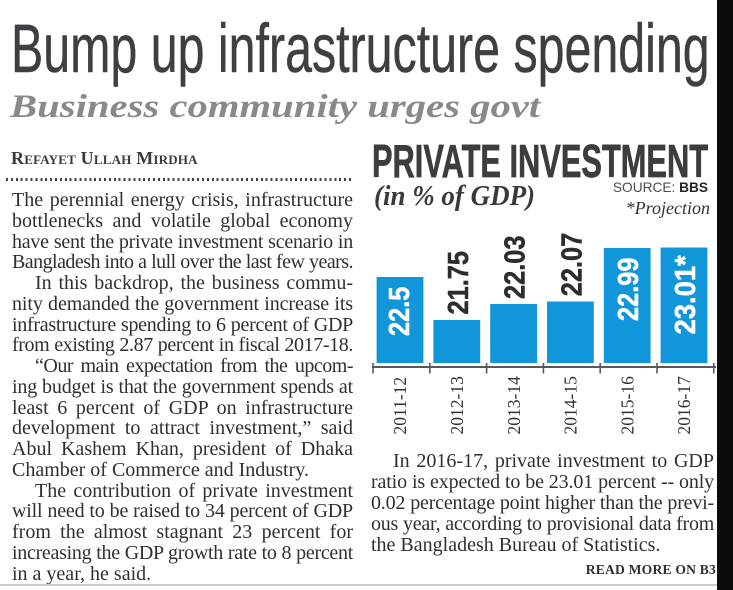  I want to click on svg-text: 2015-16, so click(627, 405).